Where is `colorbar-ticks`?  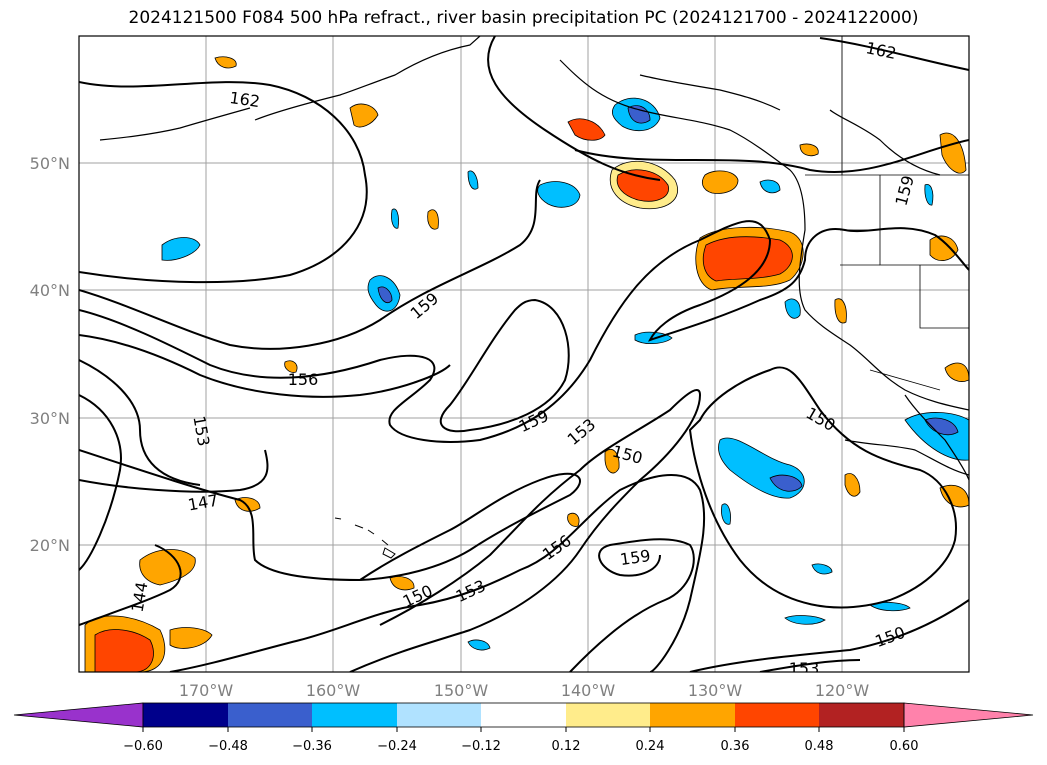 colorbar-ticks is located at coordinates (523, 729).